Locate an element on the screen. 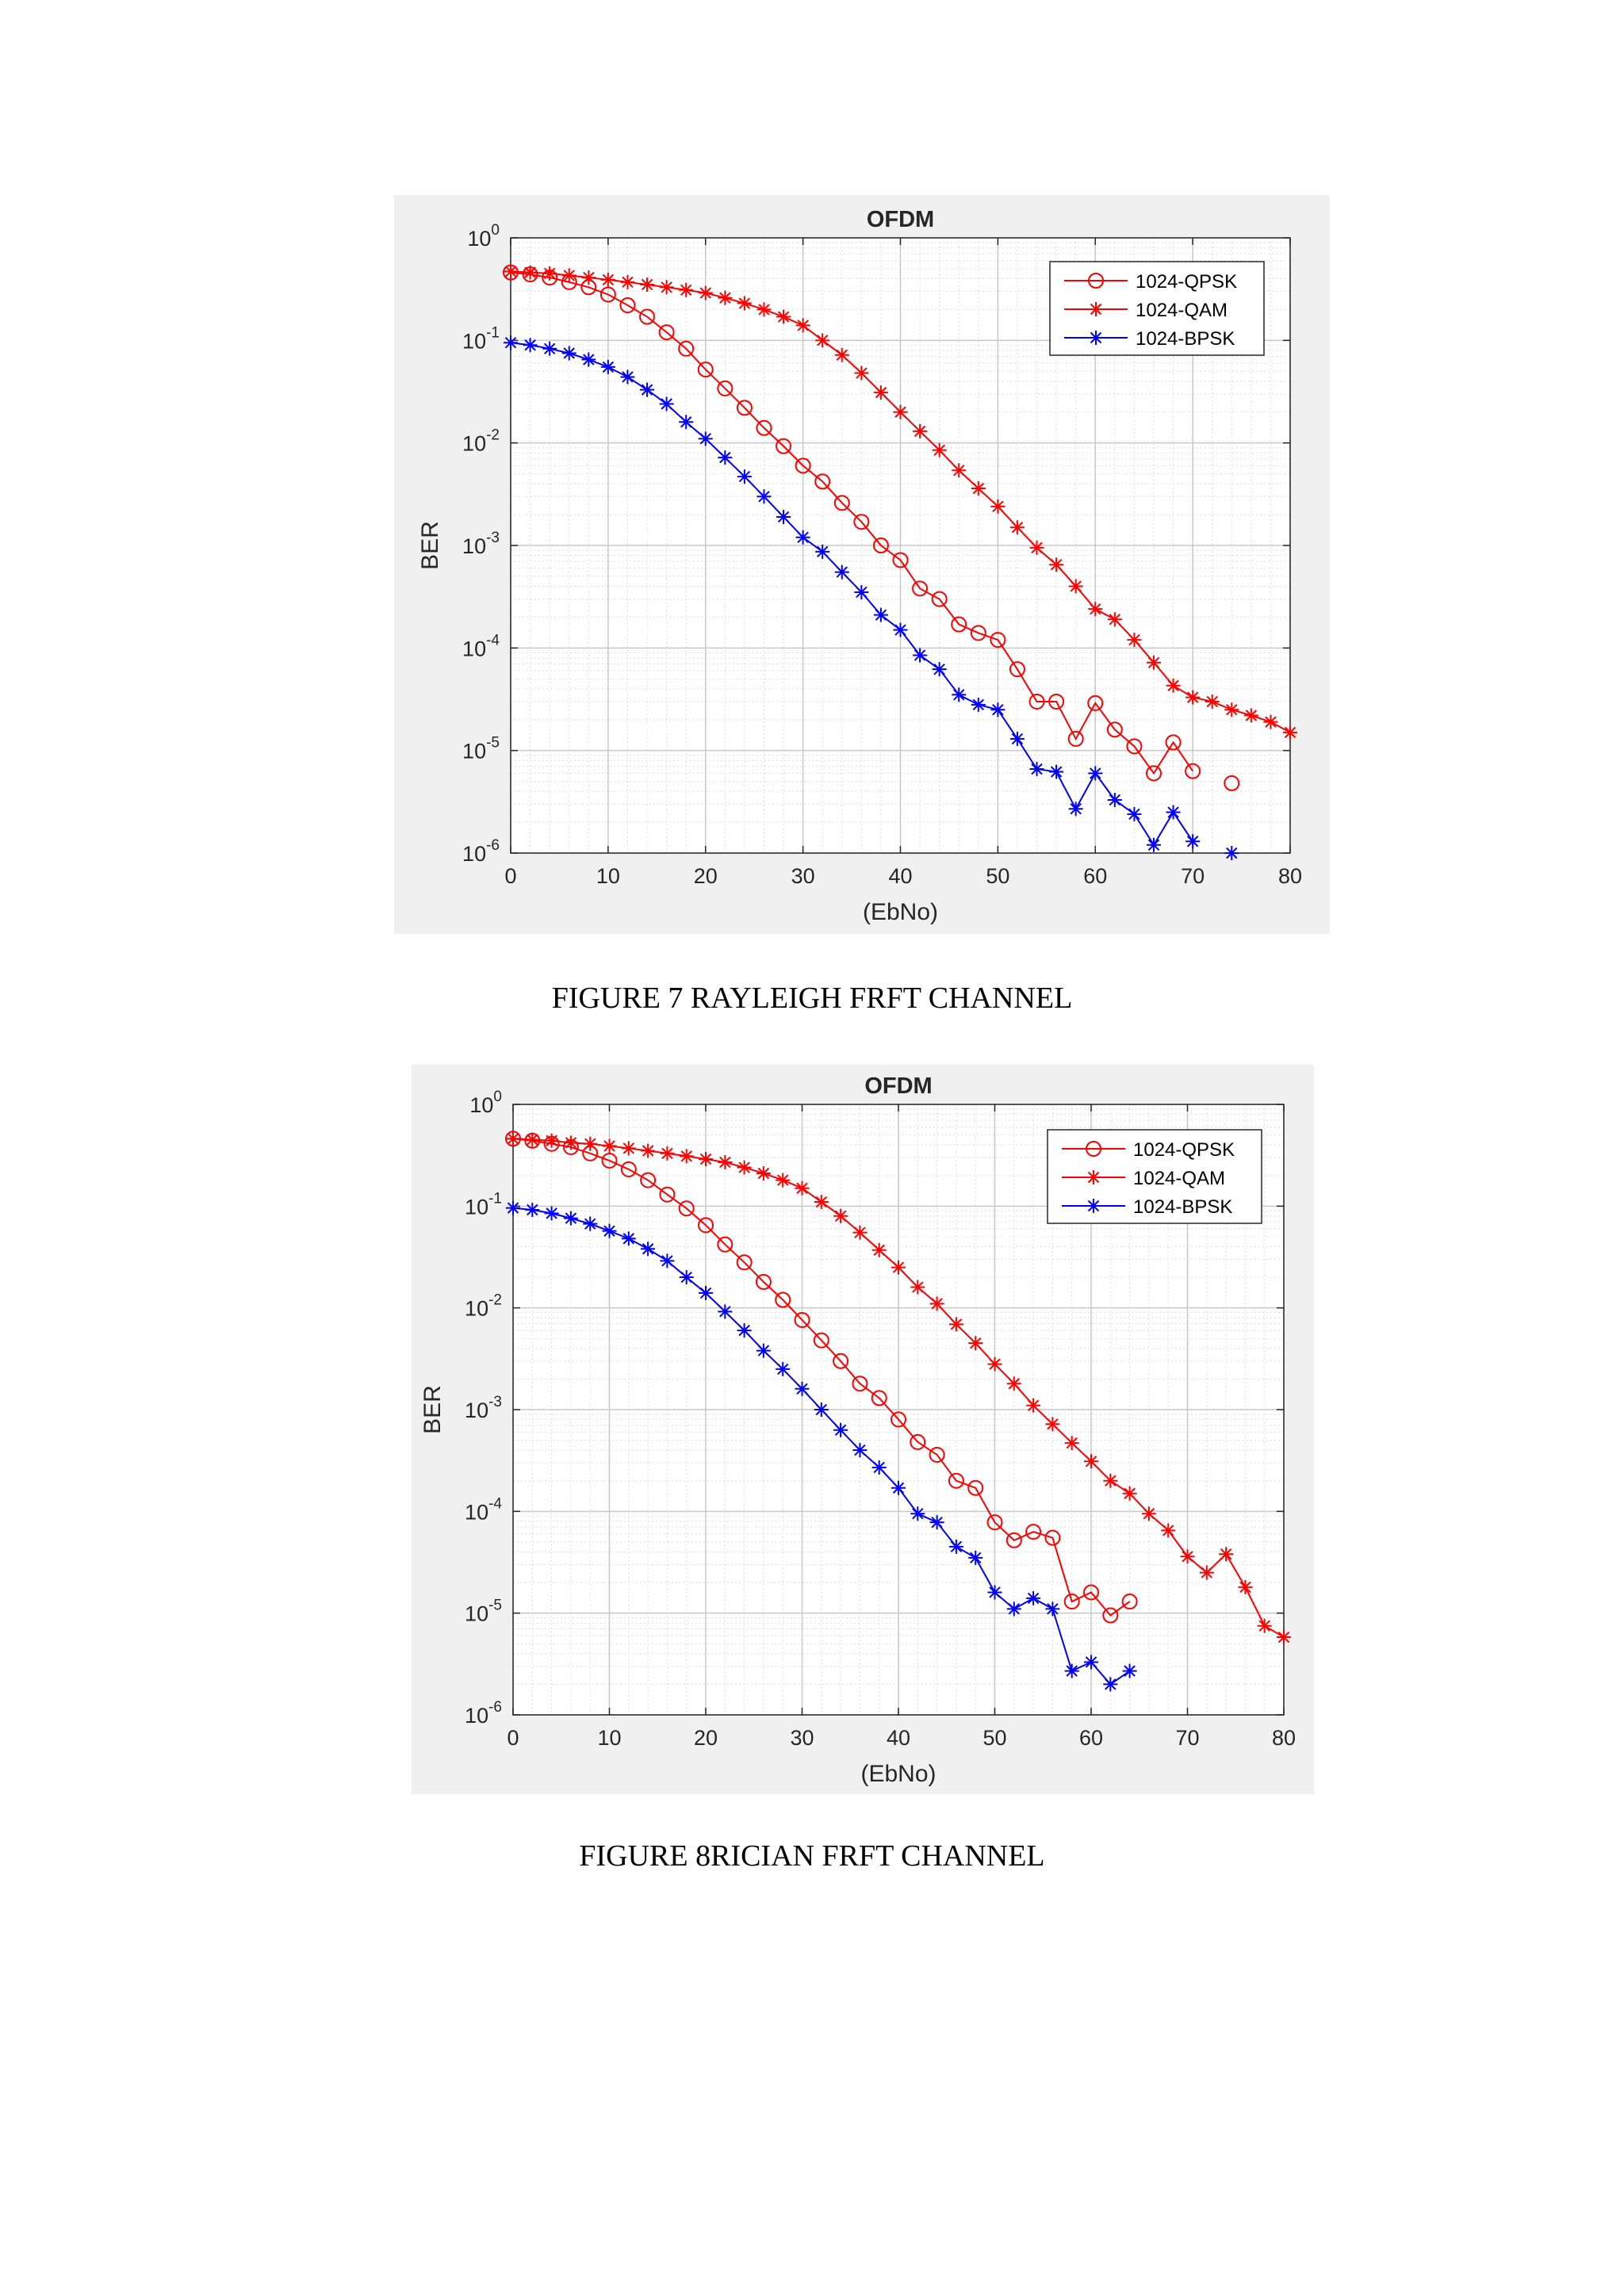 The image size is (1624, 2296). y-tick-label: 10⁻⁵ is located at coordinates (484, 1612).